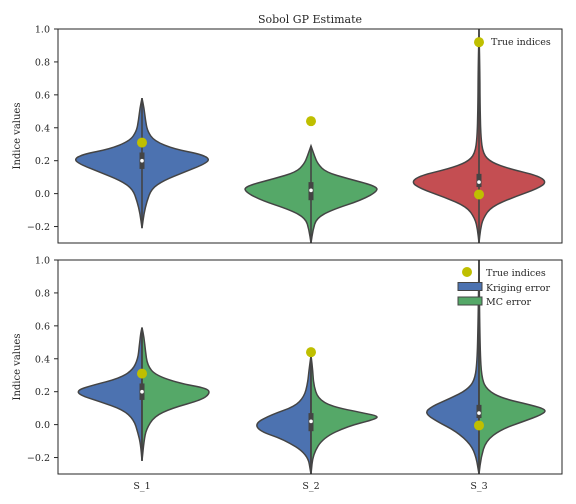  What do you see at coordinates (310, 19) in the screenshot?
I see `chart-title: Sobol GP Estimate` at bounding box center [310, 19].